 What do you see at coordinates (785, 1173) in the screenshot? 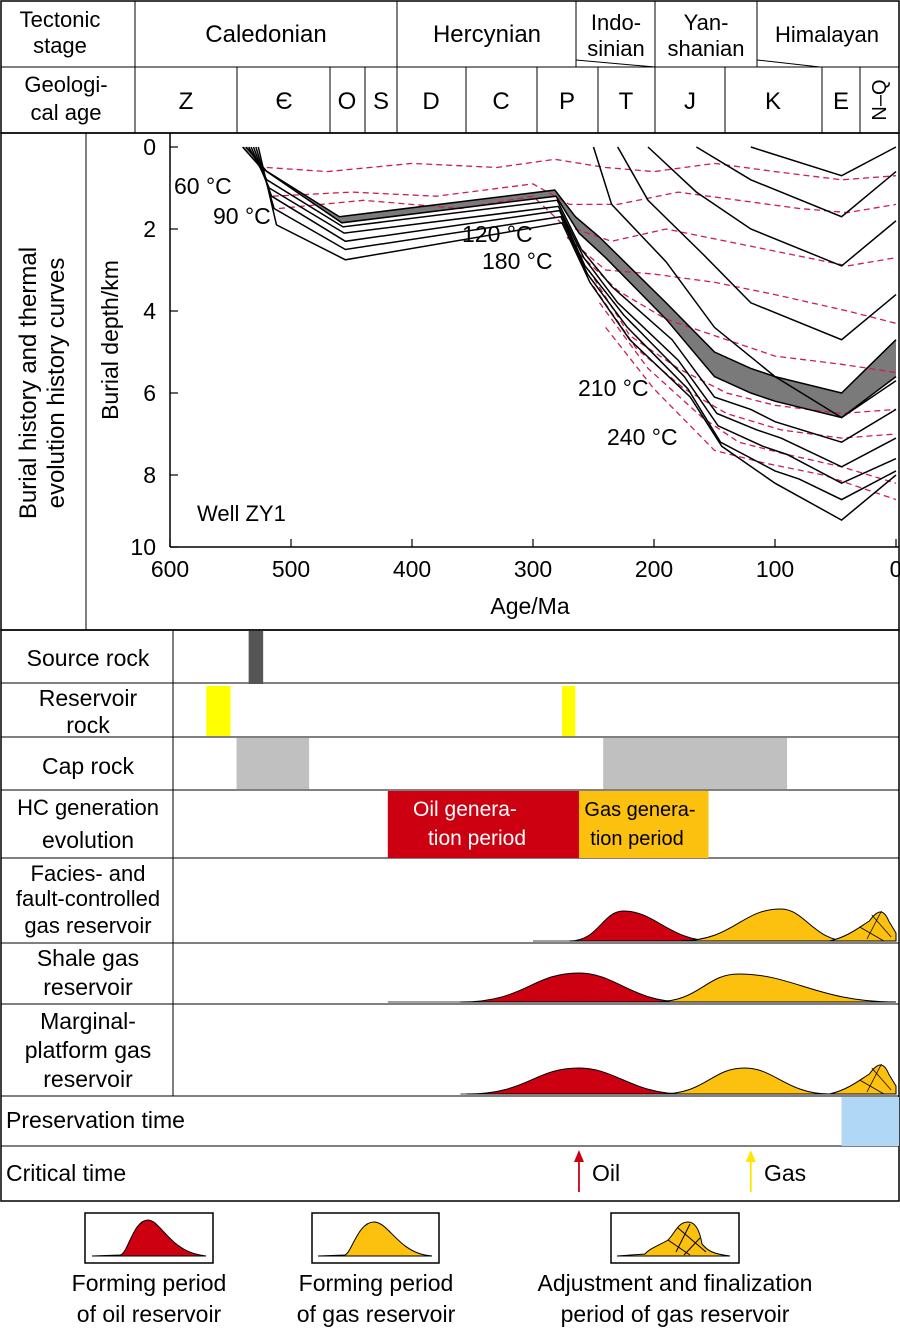
I see `critical-gas-label: Gas` at bounding box center [785, 1173].